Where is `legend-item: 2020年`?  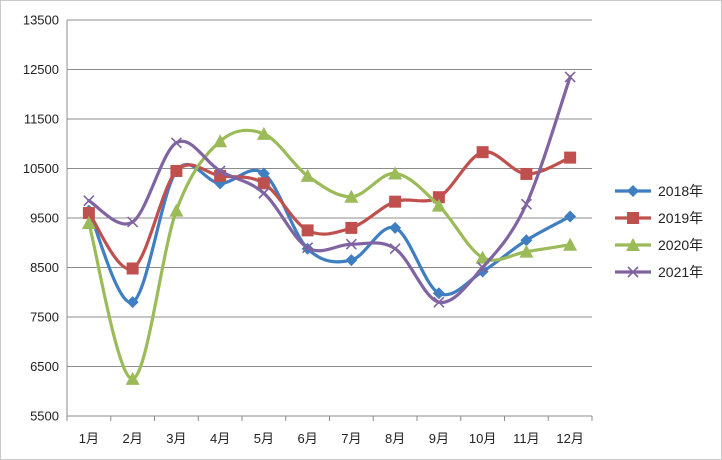 legend-item: 2020年 is located at coordinates (659, 245).